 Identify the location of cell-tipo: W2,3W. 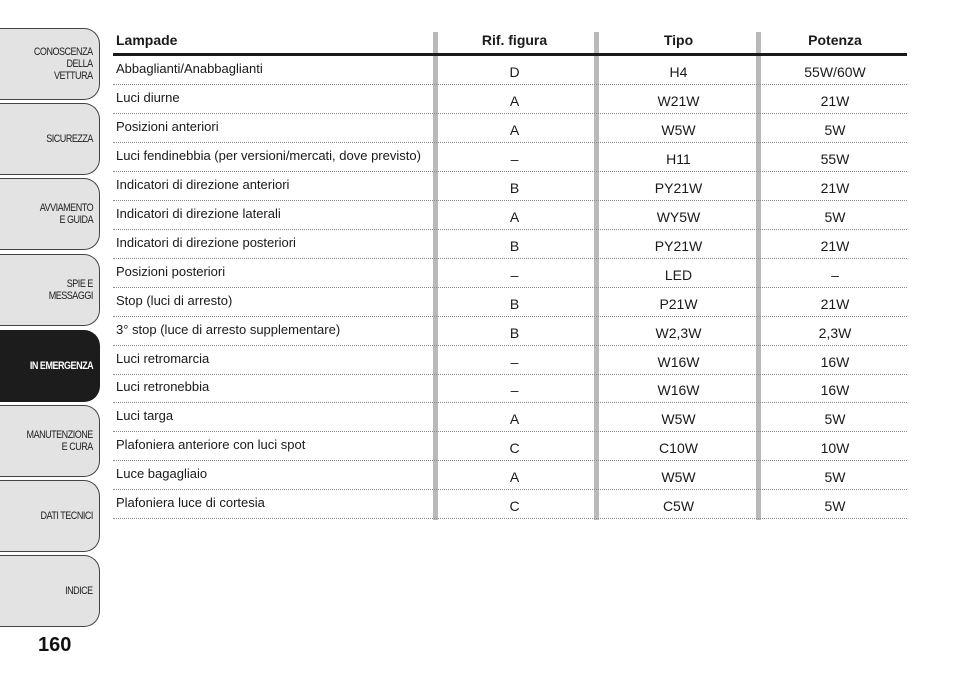
(678, 332).